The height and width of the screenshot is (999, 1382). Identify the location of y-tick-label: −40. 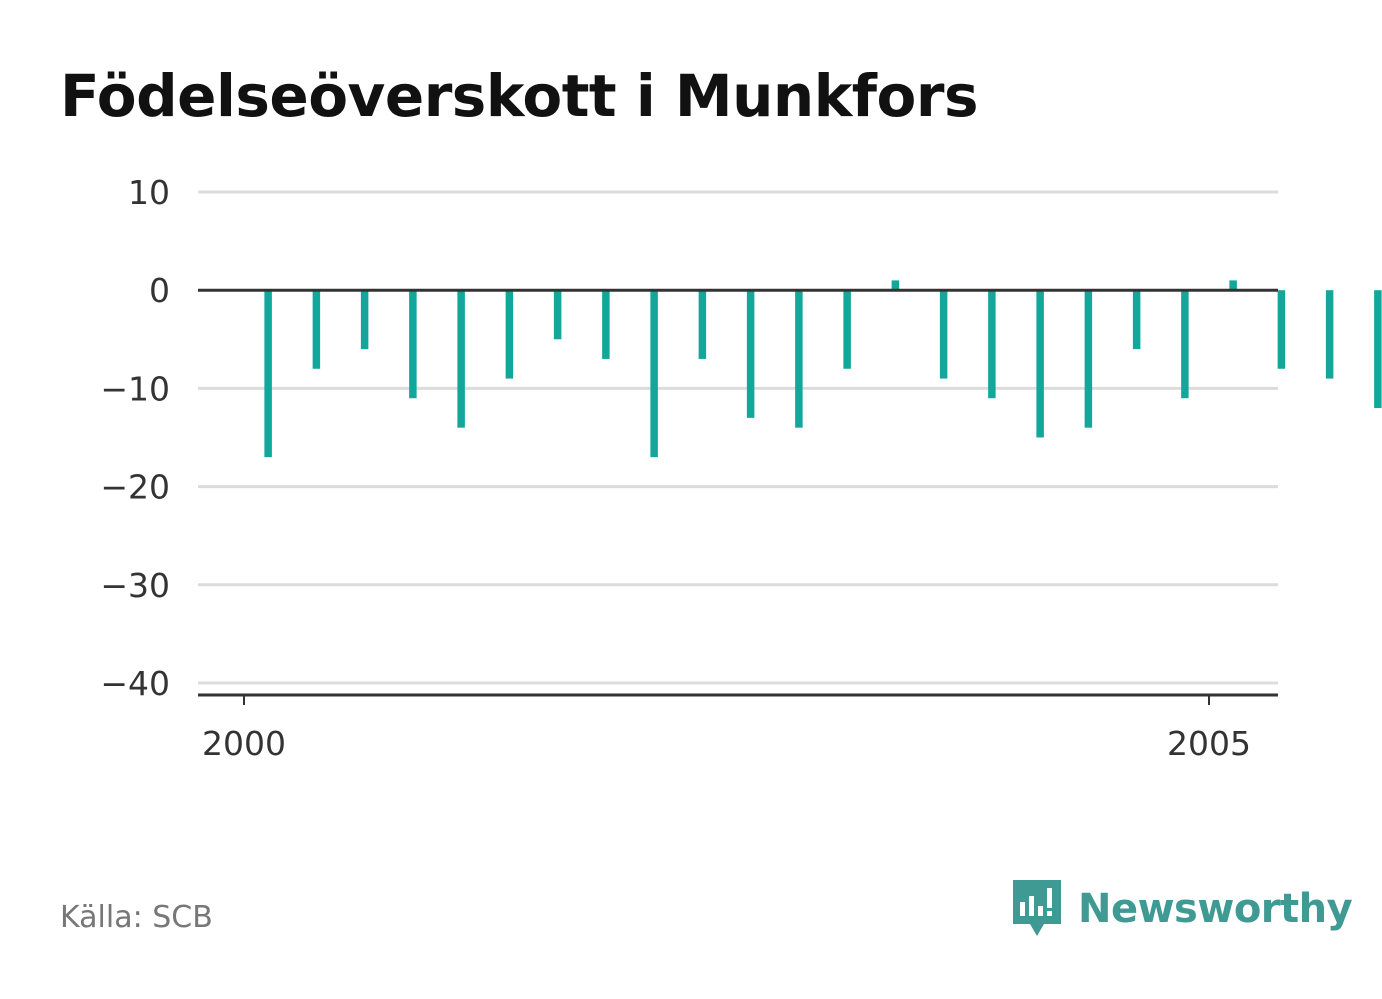
(135, 683).